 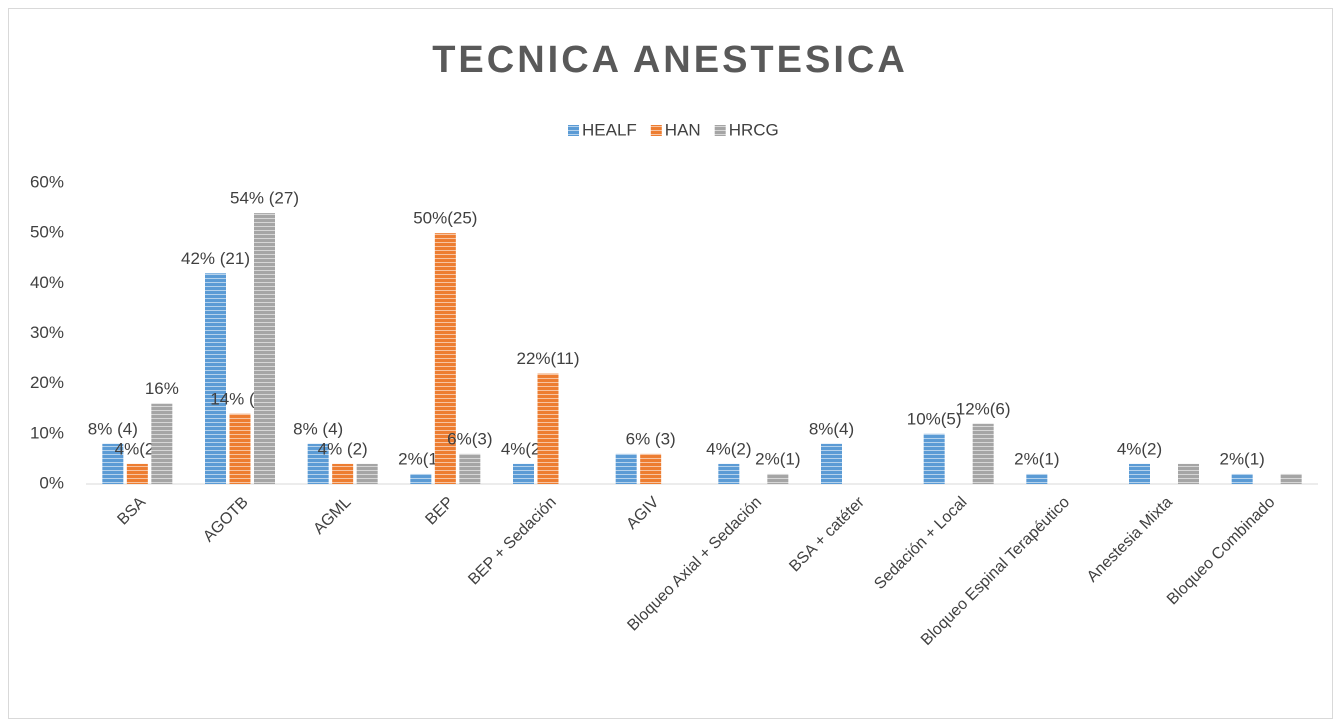 What do you see at coordinates (343, 448) in the screenshot?
I see `data-label: 4% (2)` at bounding box center [343, 448].